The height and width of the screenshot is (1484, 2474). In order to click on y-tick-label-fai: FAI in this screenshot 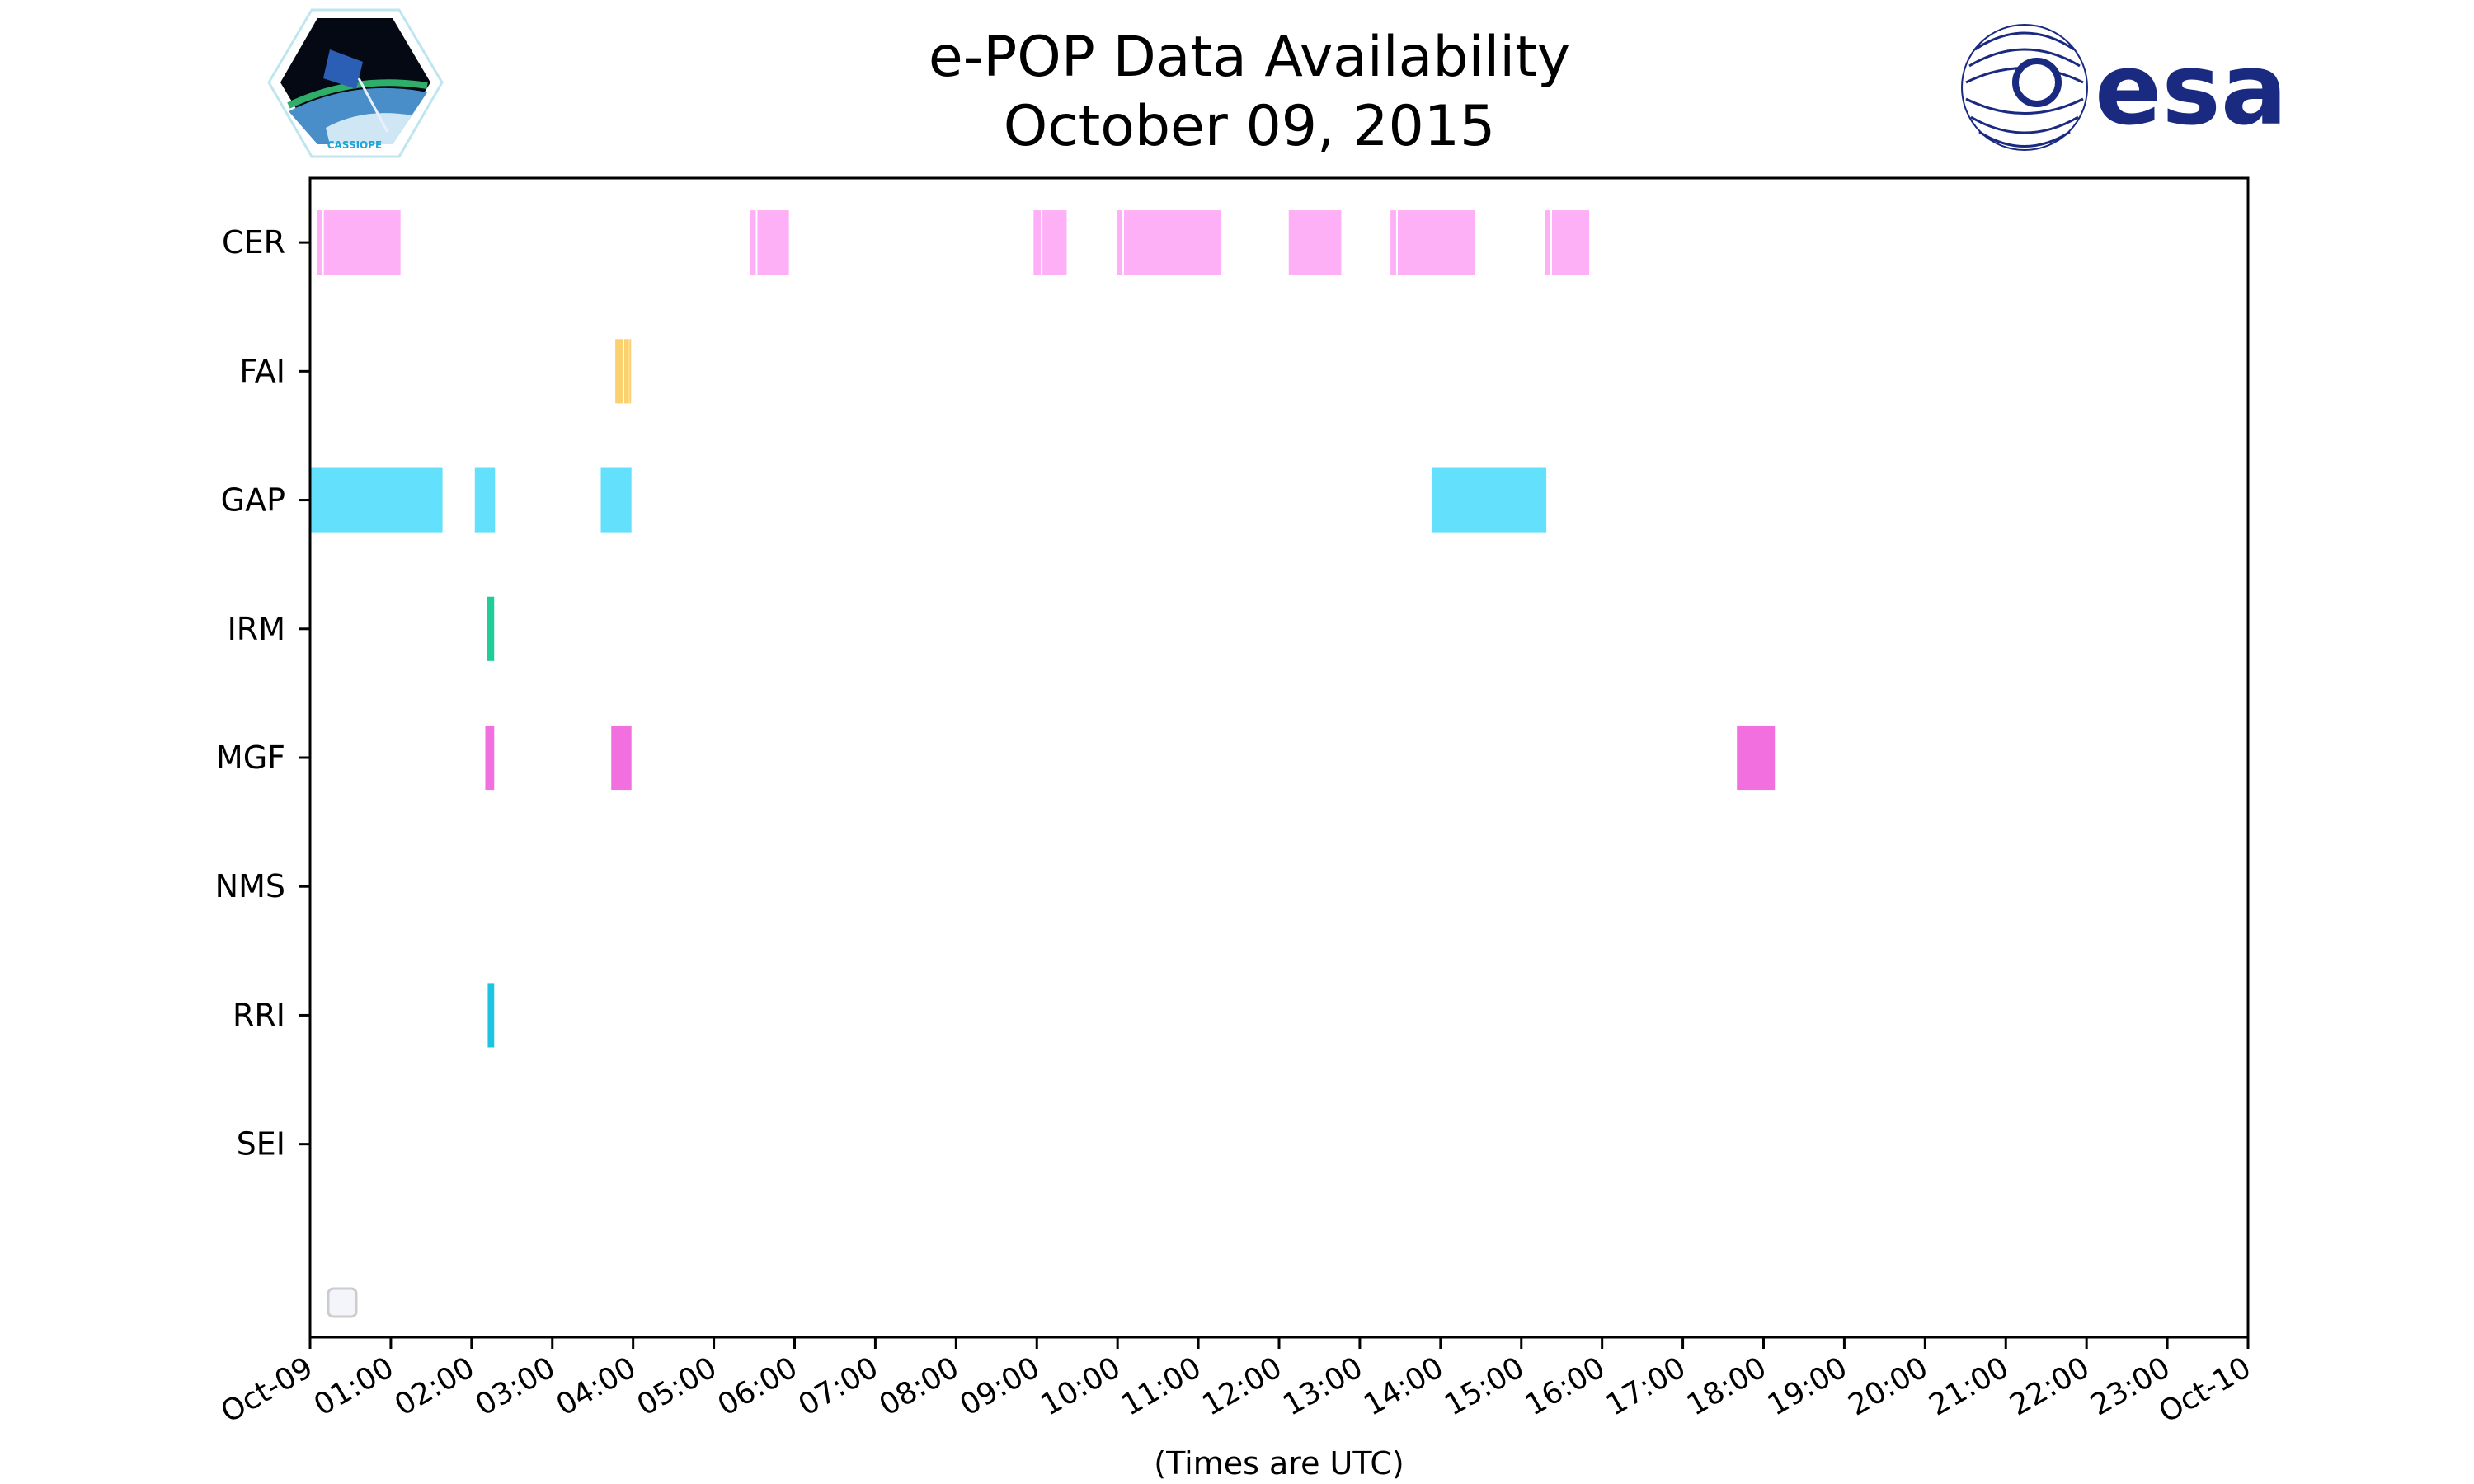, I will do `click(262, 371)`.